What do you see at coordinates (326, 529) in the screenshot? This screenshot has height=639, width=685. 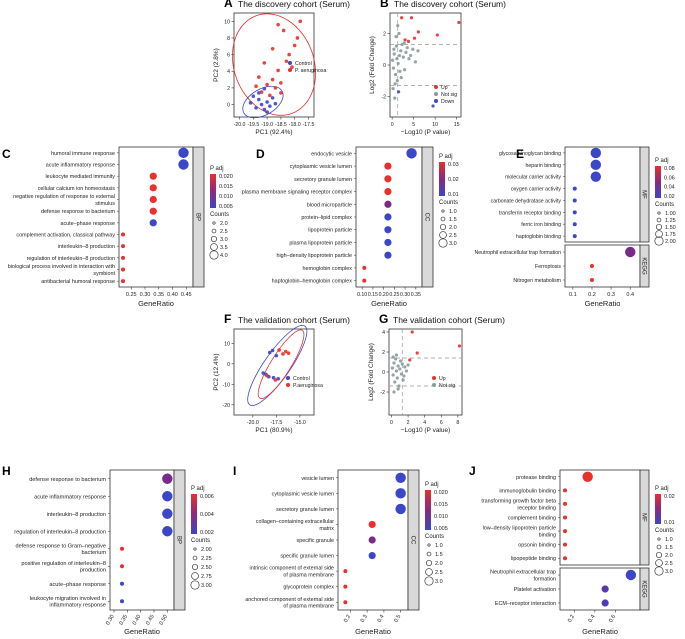 I see `term-label-line: matrix` at bounding box center [326, 529].